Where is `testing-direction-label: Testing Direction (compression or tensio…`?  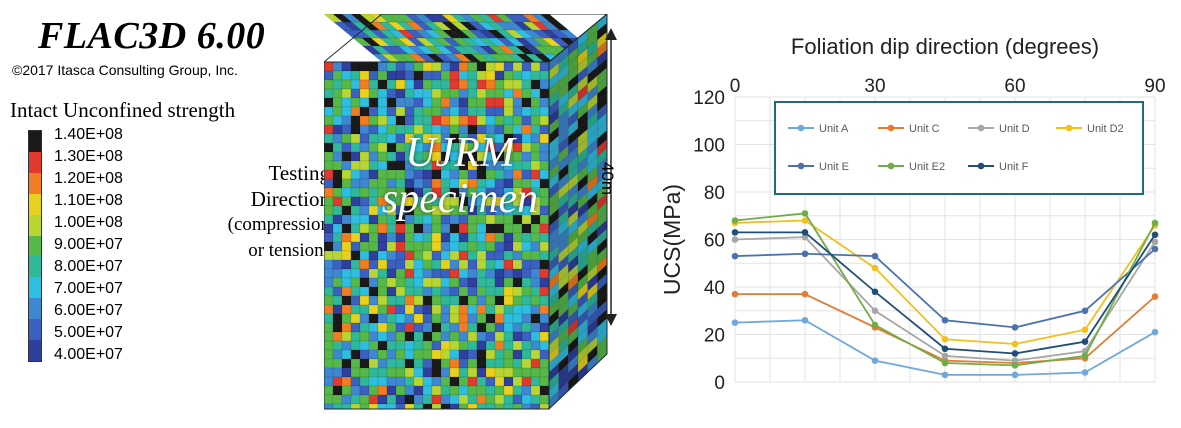 testing-direction-label: Testing Direction (compression or tensio… is located at coordinates (262, 212).